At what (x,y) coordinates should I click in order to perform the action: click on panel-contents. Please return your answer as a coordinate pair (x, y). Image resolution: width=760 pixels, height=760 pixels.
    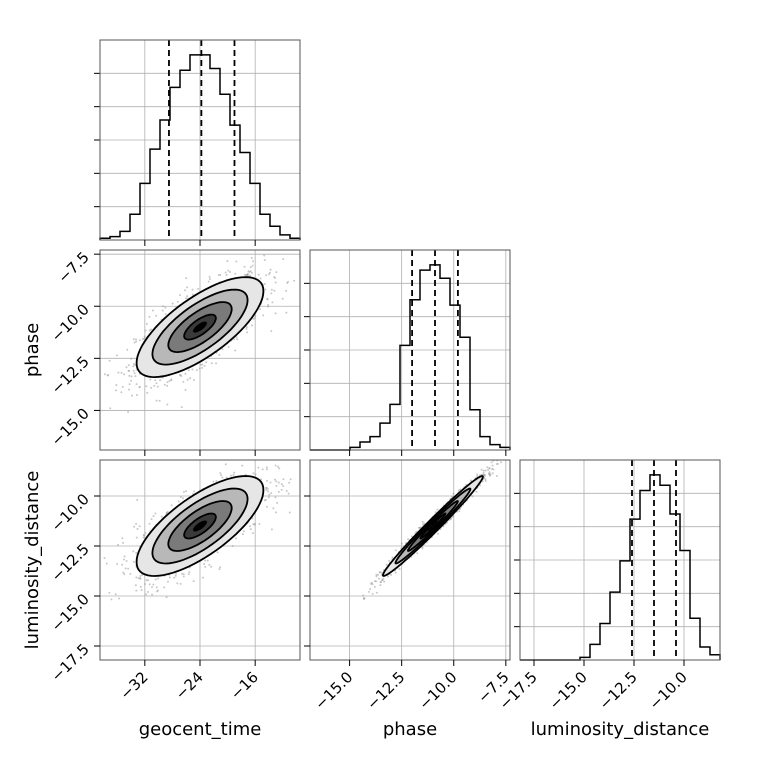
    Looking at the image, I should click on (438, 527).